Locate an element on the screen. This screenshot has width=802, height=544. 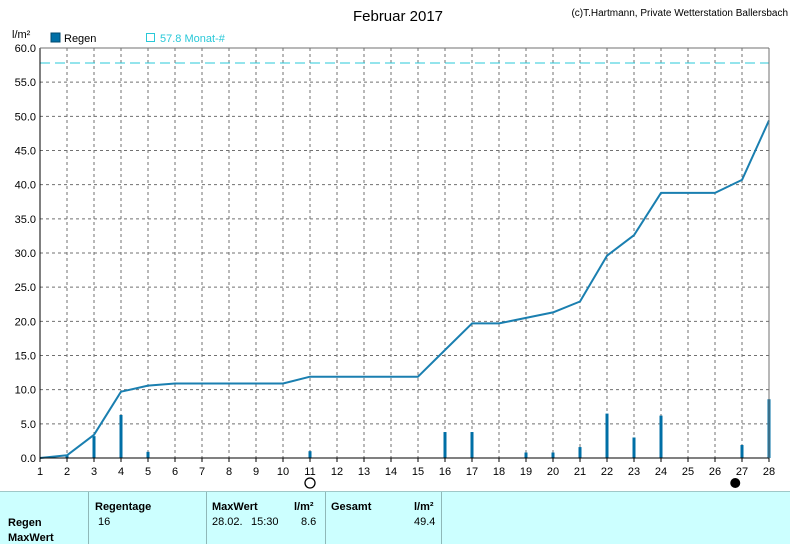
x-tick-label: 2 is located at coordinates (67, 472).